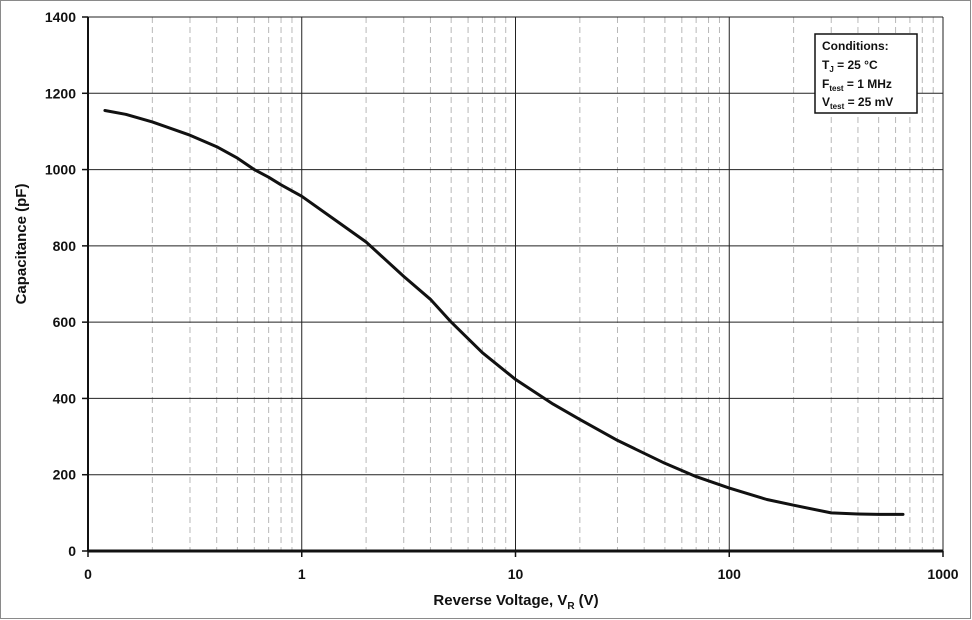  Describe the element at coordinates (857, 103) in the screenshot. I see `condition-vtest: Vtest = 25 mV` at that location.